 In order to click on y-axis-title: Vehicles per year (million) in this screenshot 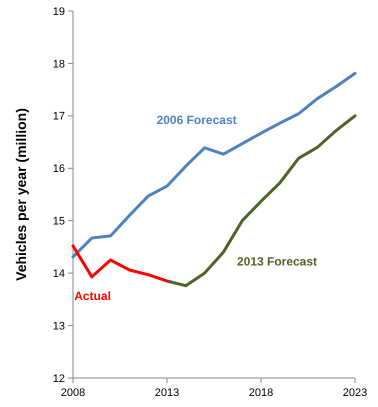, I will do `click(21, 194)`.